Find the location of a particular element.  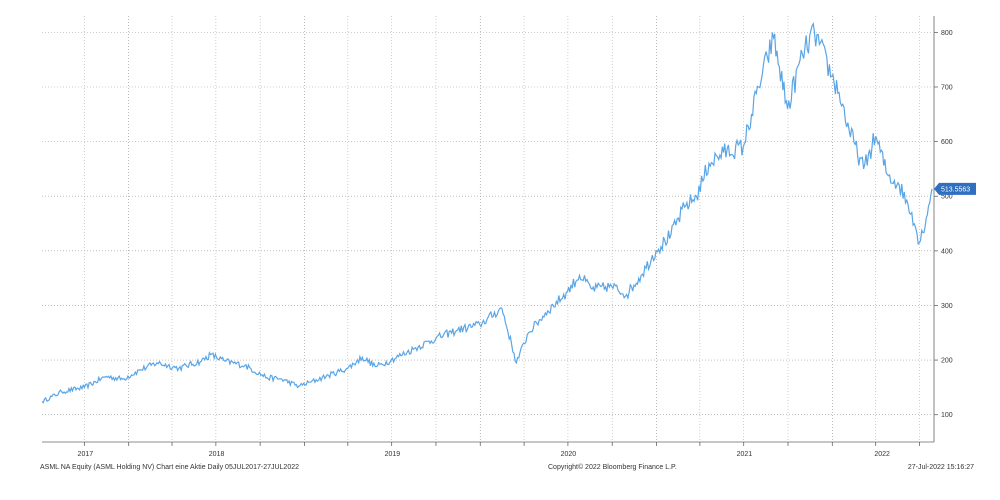

x-year-label: 2022 is located at coordinates (882, 454).